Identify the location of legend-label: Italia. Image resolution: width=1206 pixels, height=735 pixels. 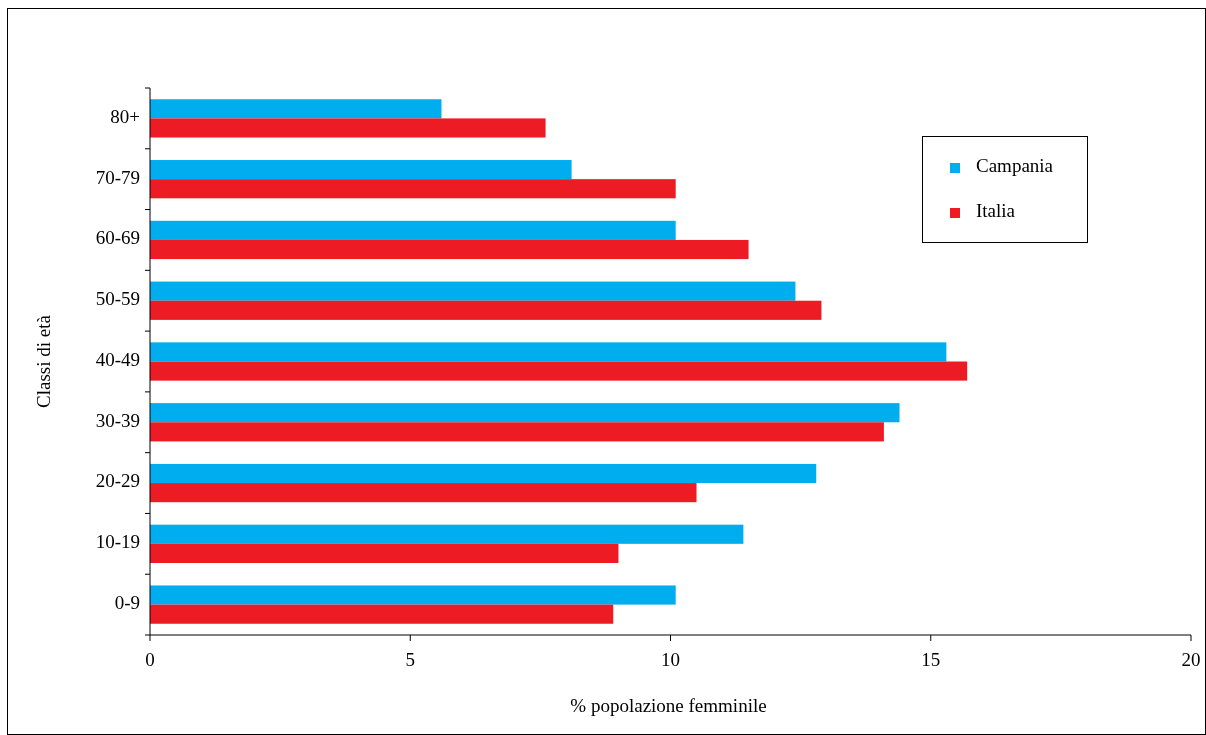
(996, 211).